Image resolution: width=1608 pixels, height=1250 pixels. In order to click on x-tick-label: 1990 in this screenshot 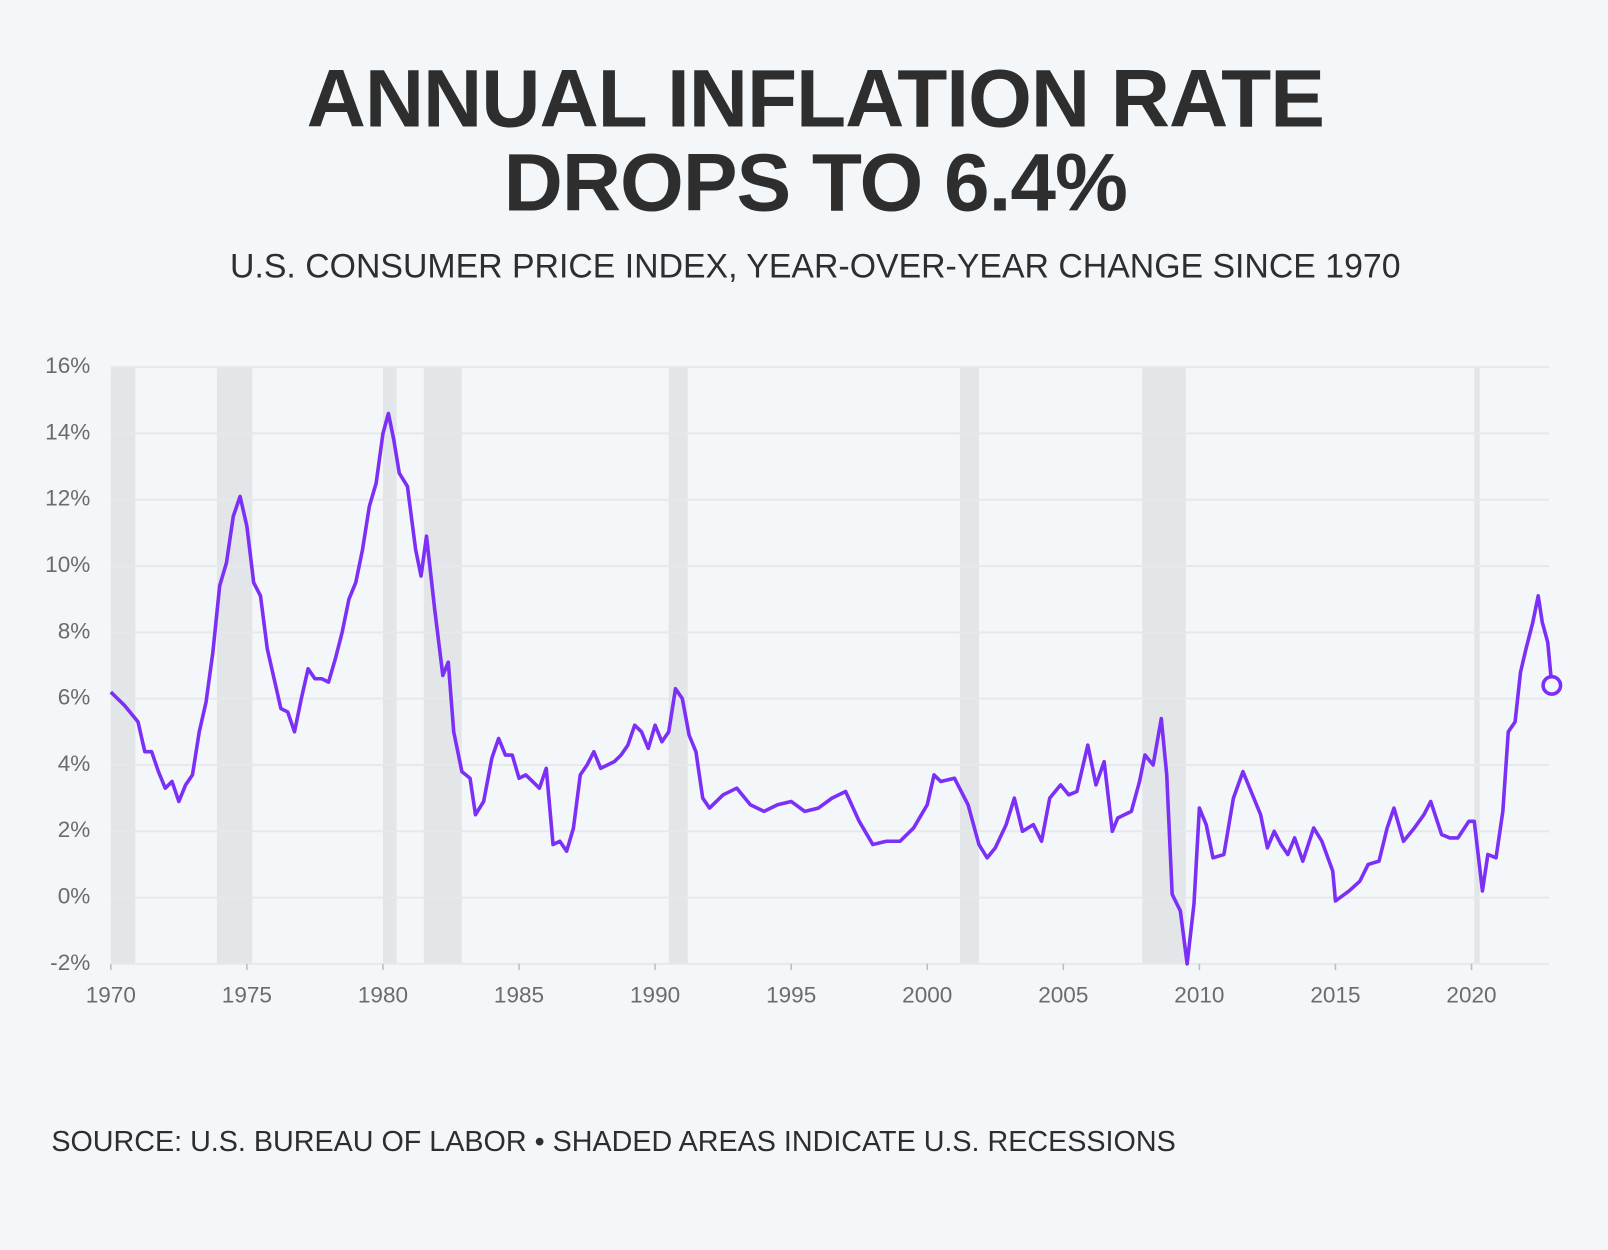, I will do `click(655, 995)`.